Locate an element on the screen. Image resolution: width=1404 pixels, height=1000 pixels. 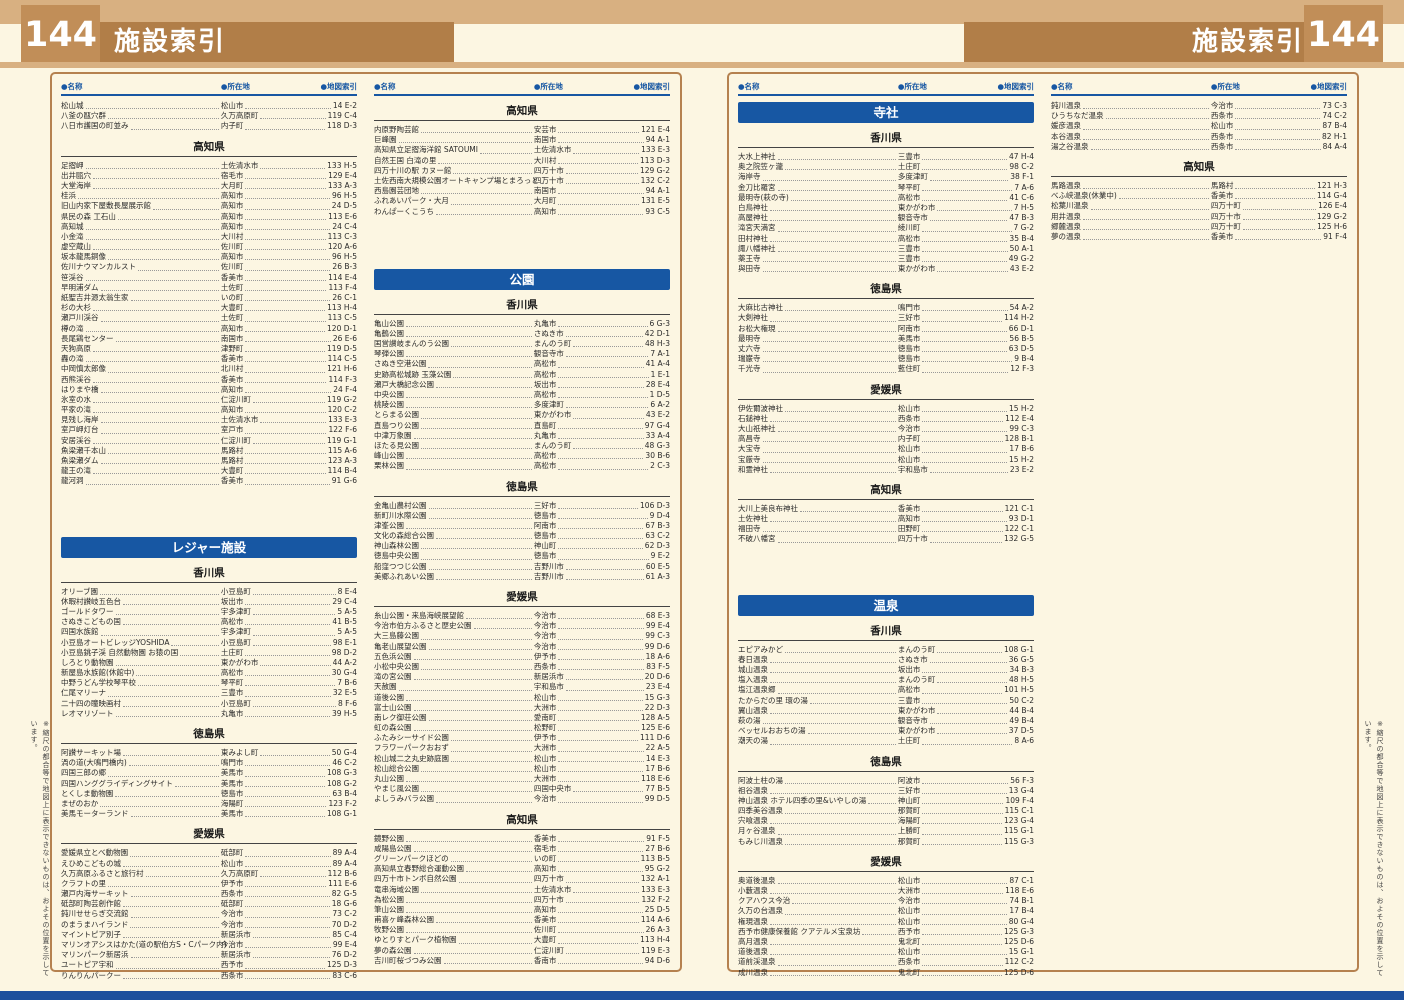
entry-mapref: 30 B-6 is located at coordinates (657, 456).